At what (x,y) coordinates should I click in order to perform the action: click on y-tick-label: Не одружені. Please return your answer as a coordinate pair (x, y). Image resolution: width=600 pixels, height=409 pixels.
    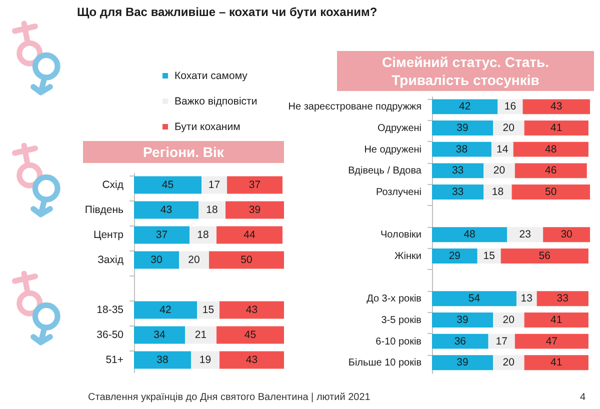
    Looking at the image, I should click on (393, 150).